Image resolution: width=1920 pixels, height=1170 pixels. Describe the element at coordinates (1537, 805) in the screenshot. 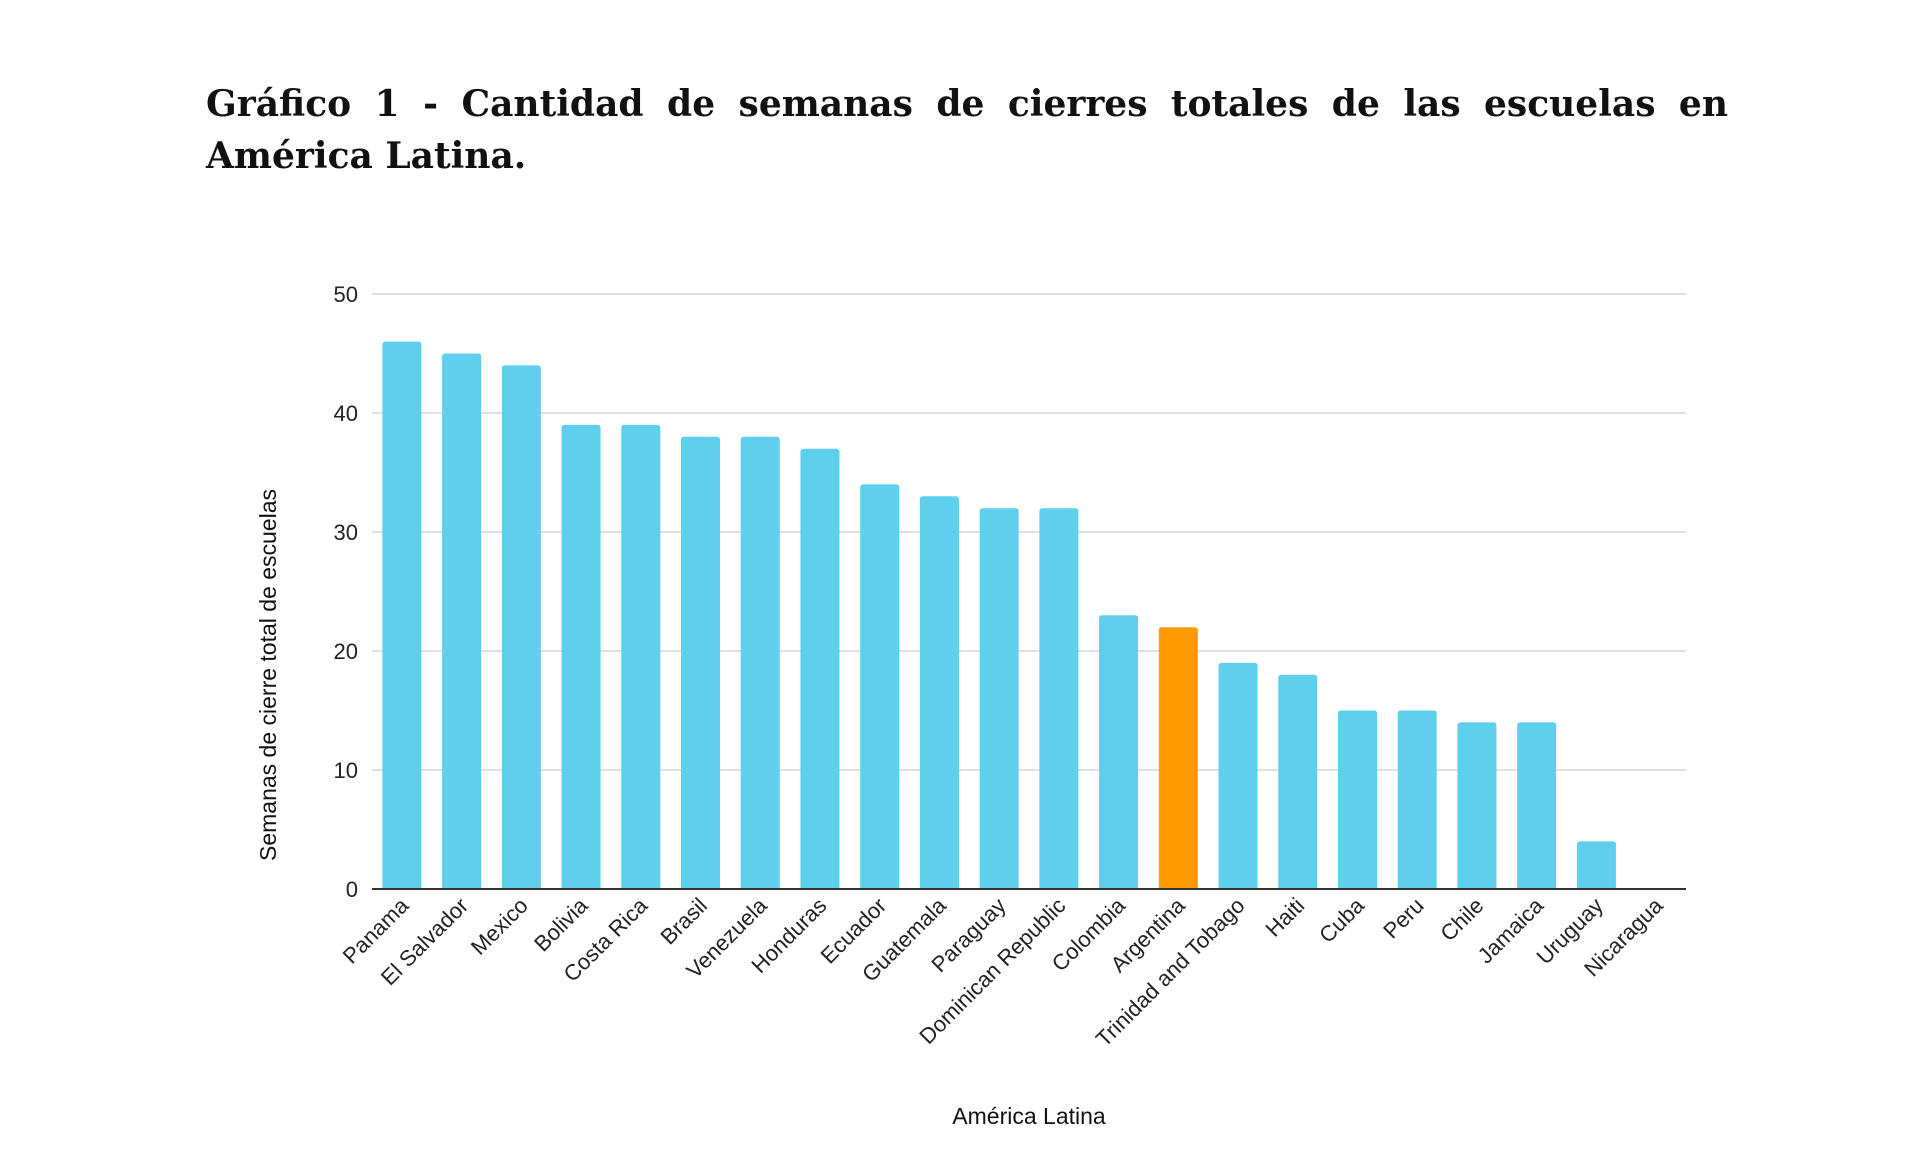

I see `bar-jamaica` at that location.